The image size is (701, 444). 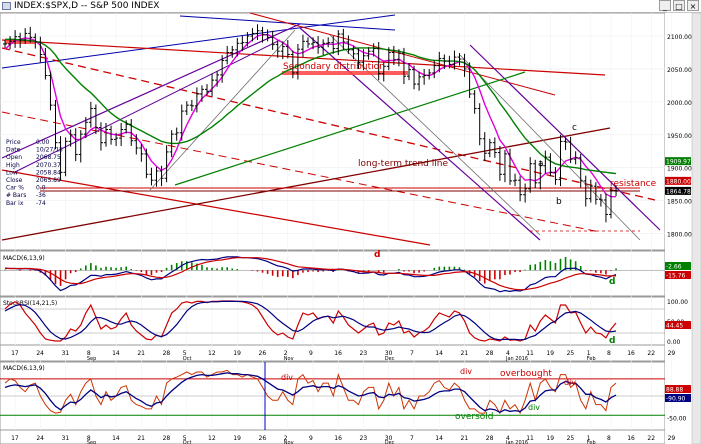 I want to click on date-tick-label: 2, so click(x=286, y=353).